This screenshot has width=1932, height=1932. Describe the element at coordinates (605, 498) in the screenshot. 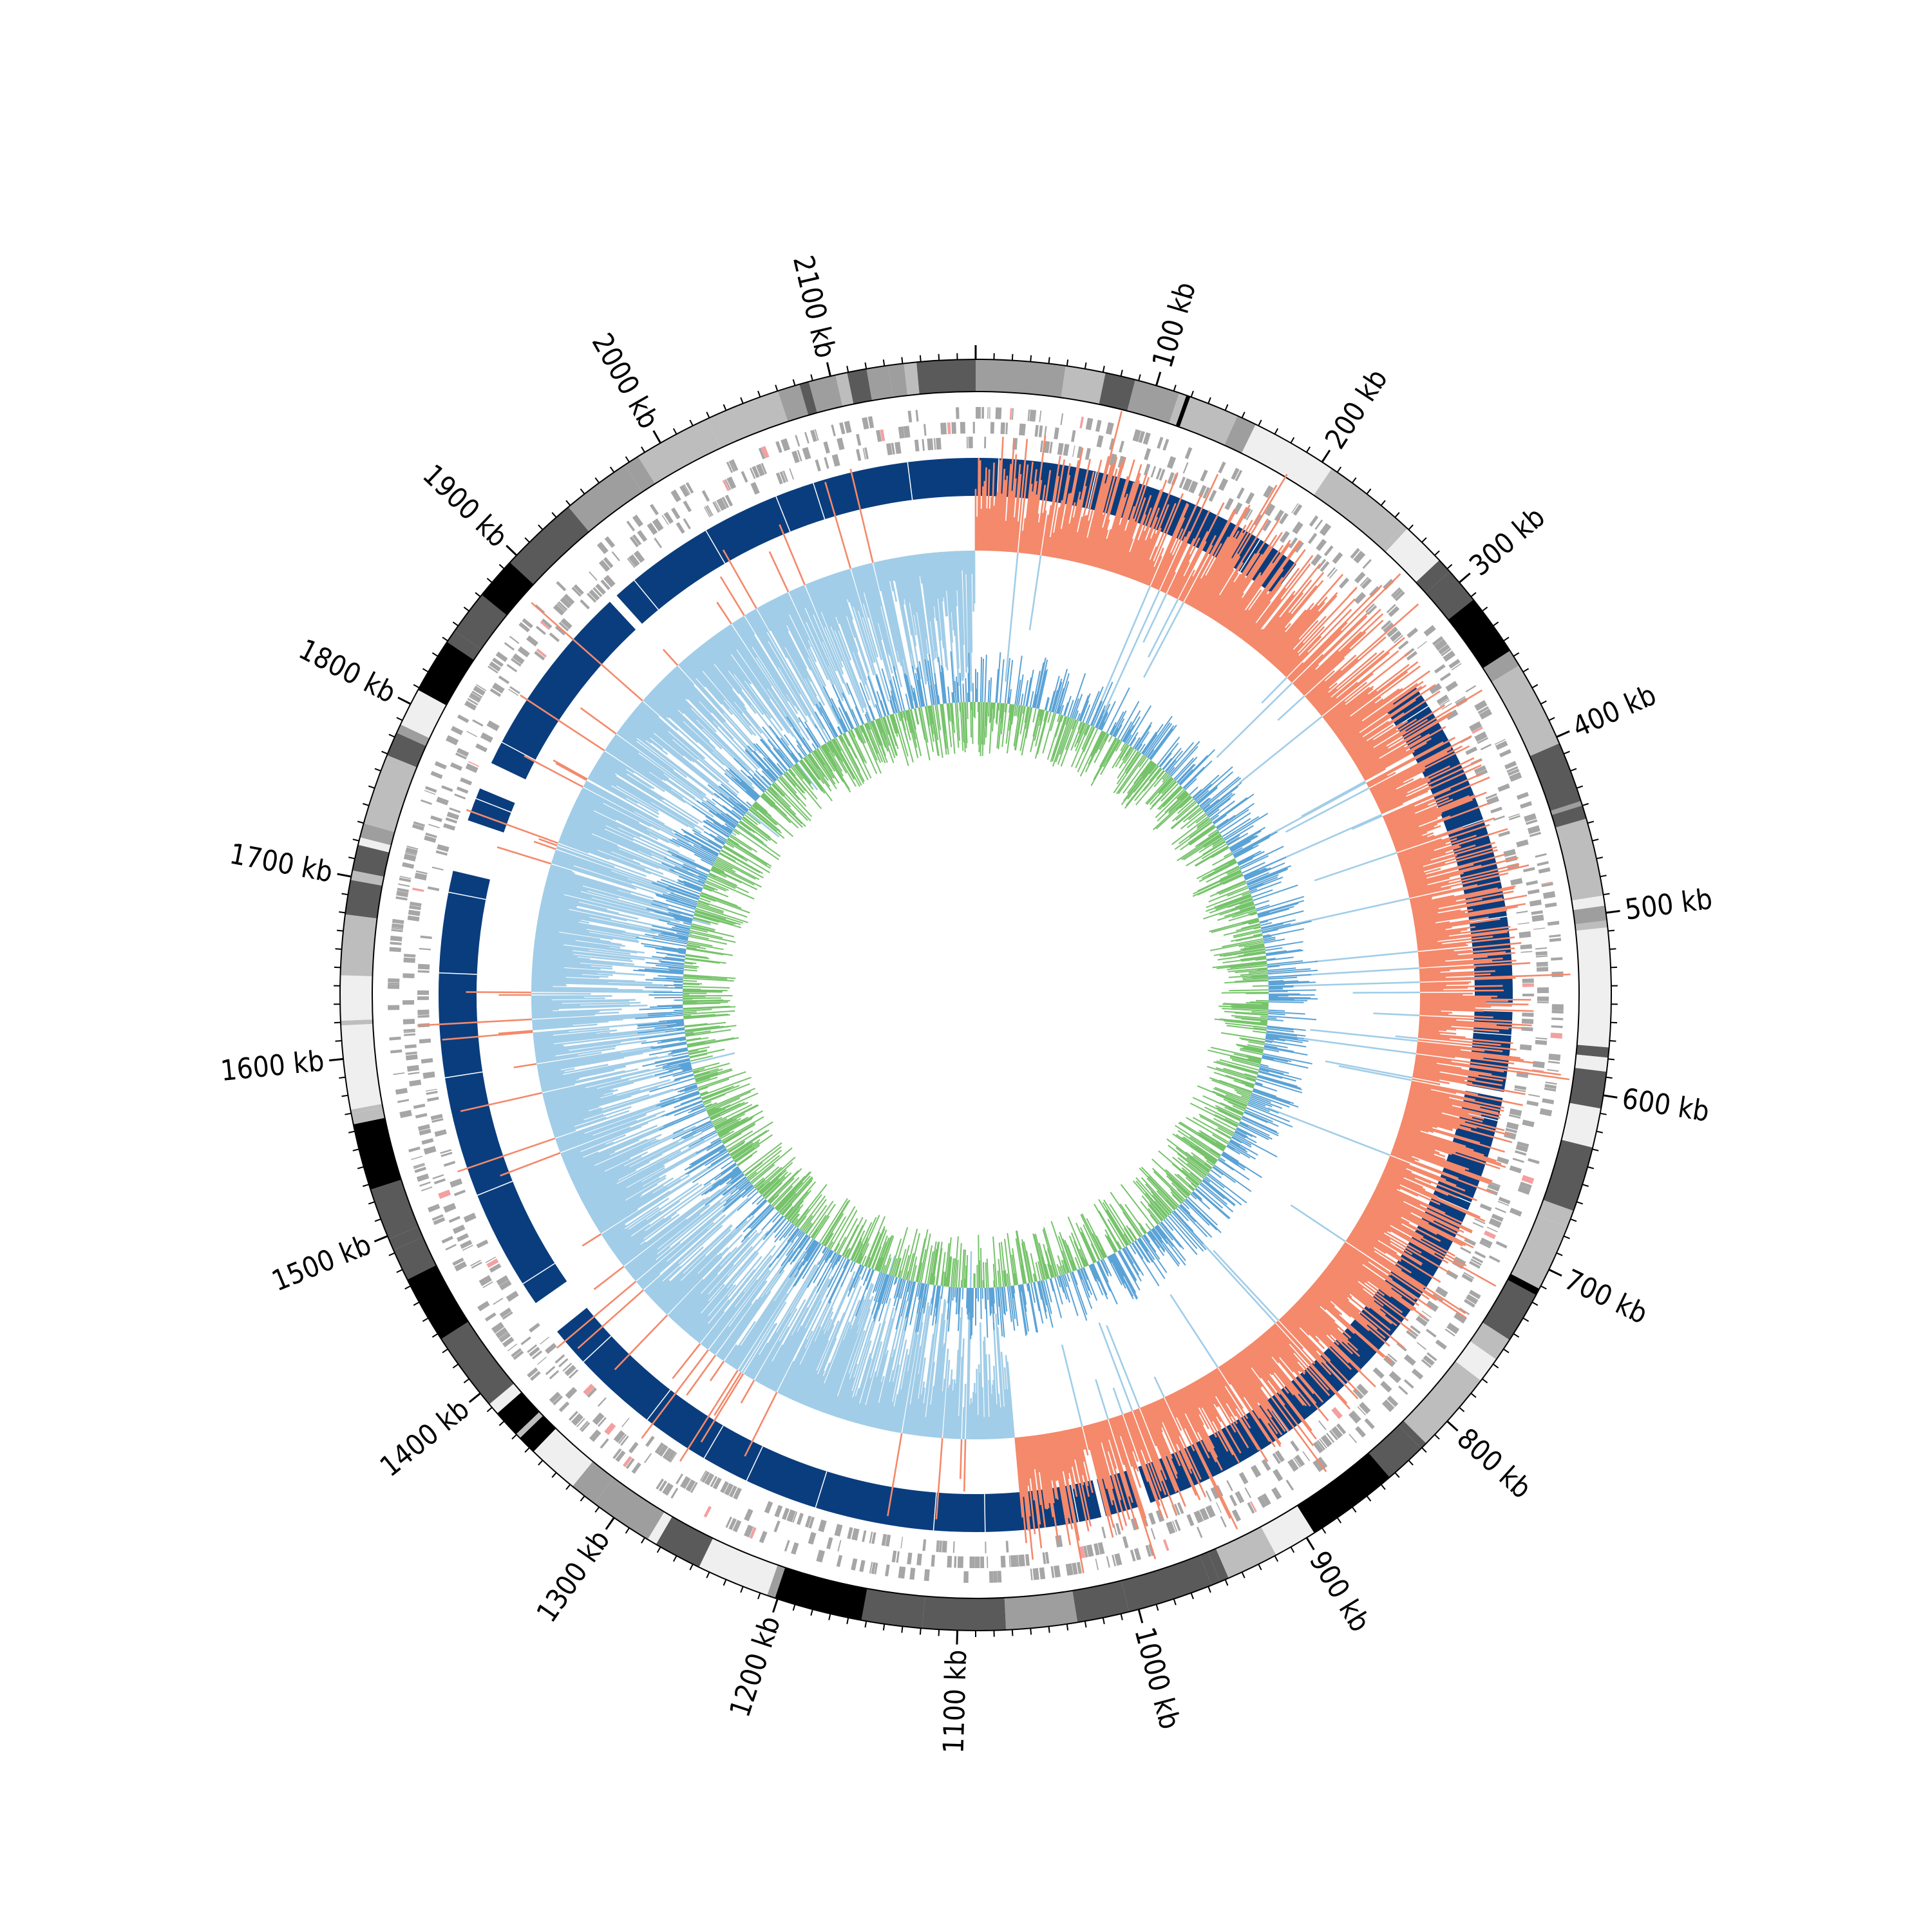

I see `karyotype-band` at that location.